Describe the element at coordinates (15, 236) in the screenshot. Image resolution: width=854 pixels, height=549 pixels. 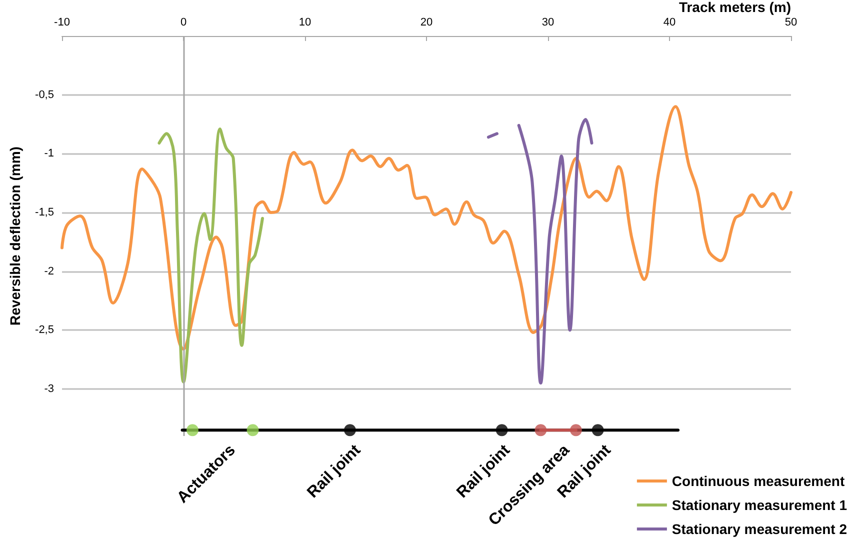
I see `y-axis-title: Reversible deflection (mm)` at that location.